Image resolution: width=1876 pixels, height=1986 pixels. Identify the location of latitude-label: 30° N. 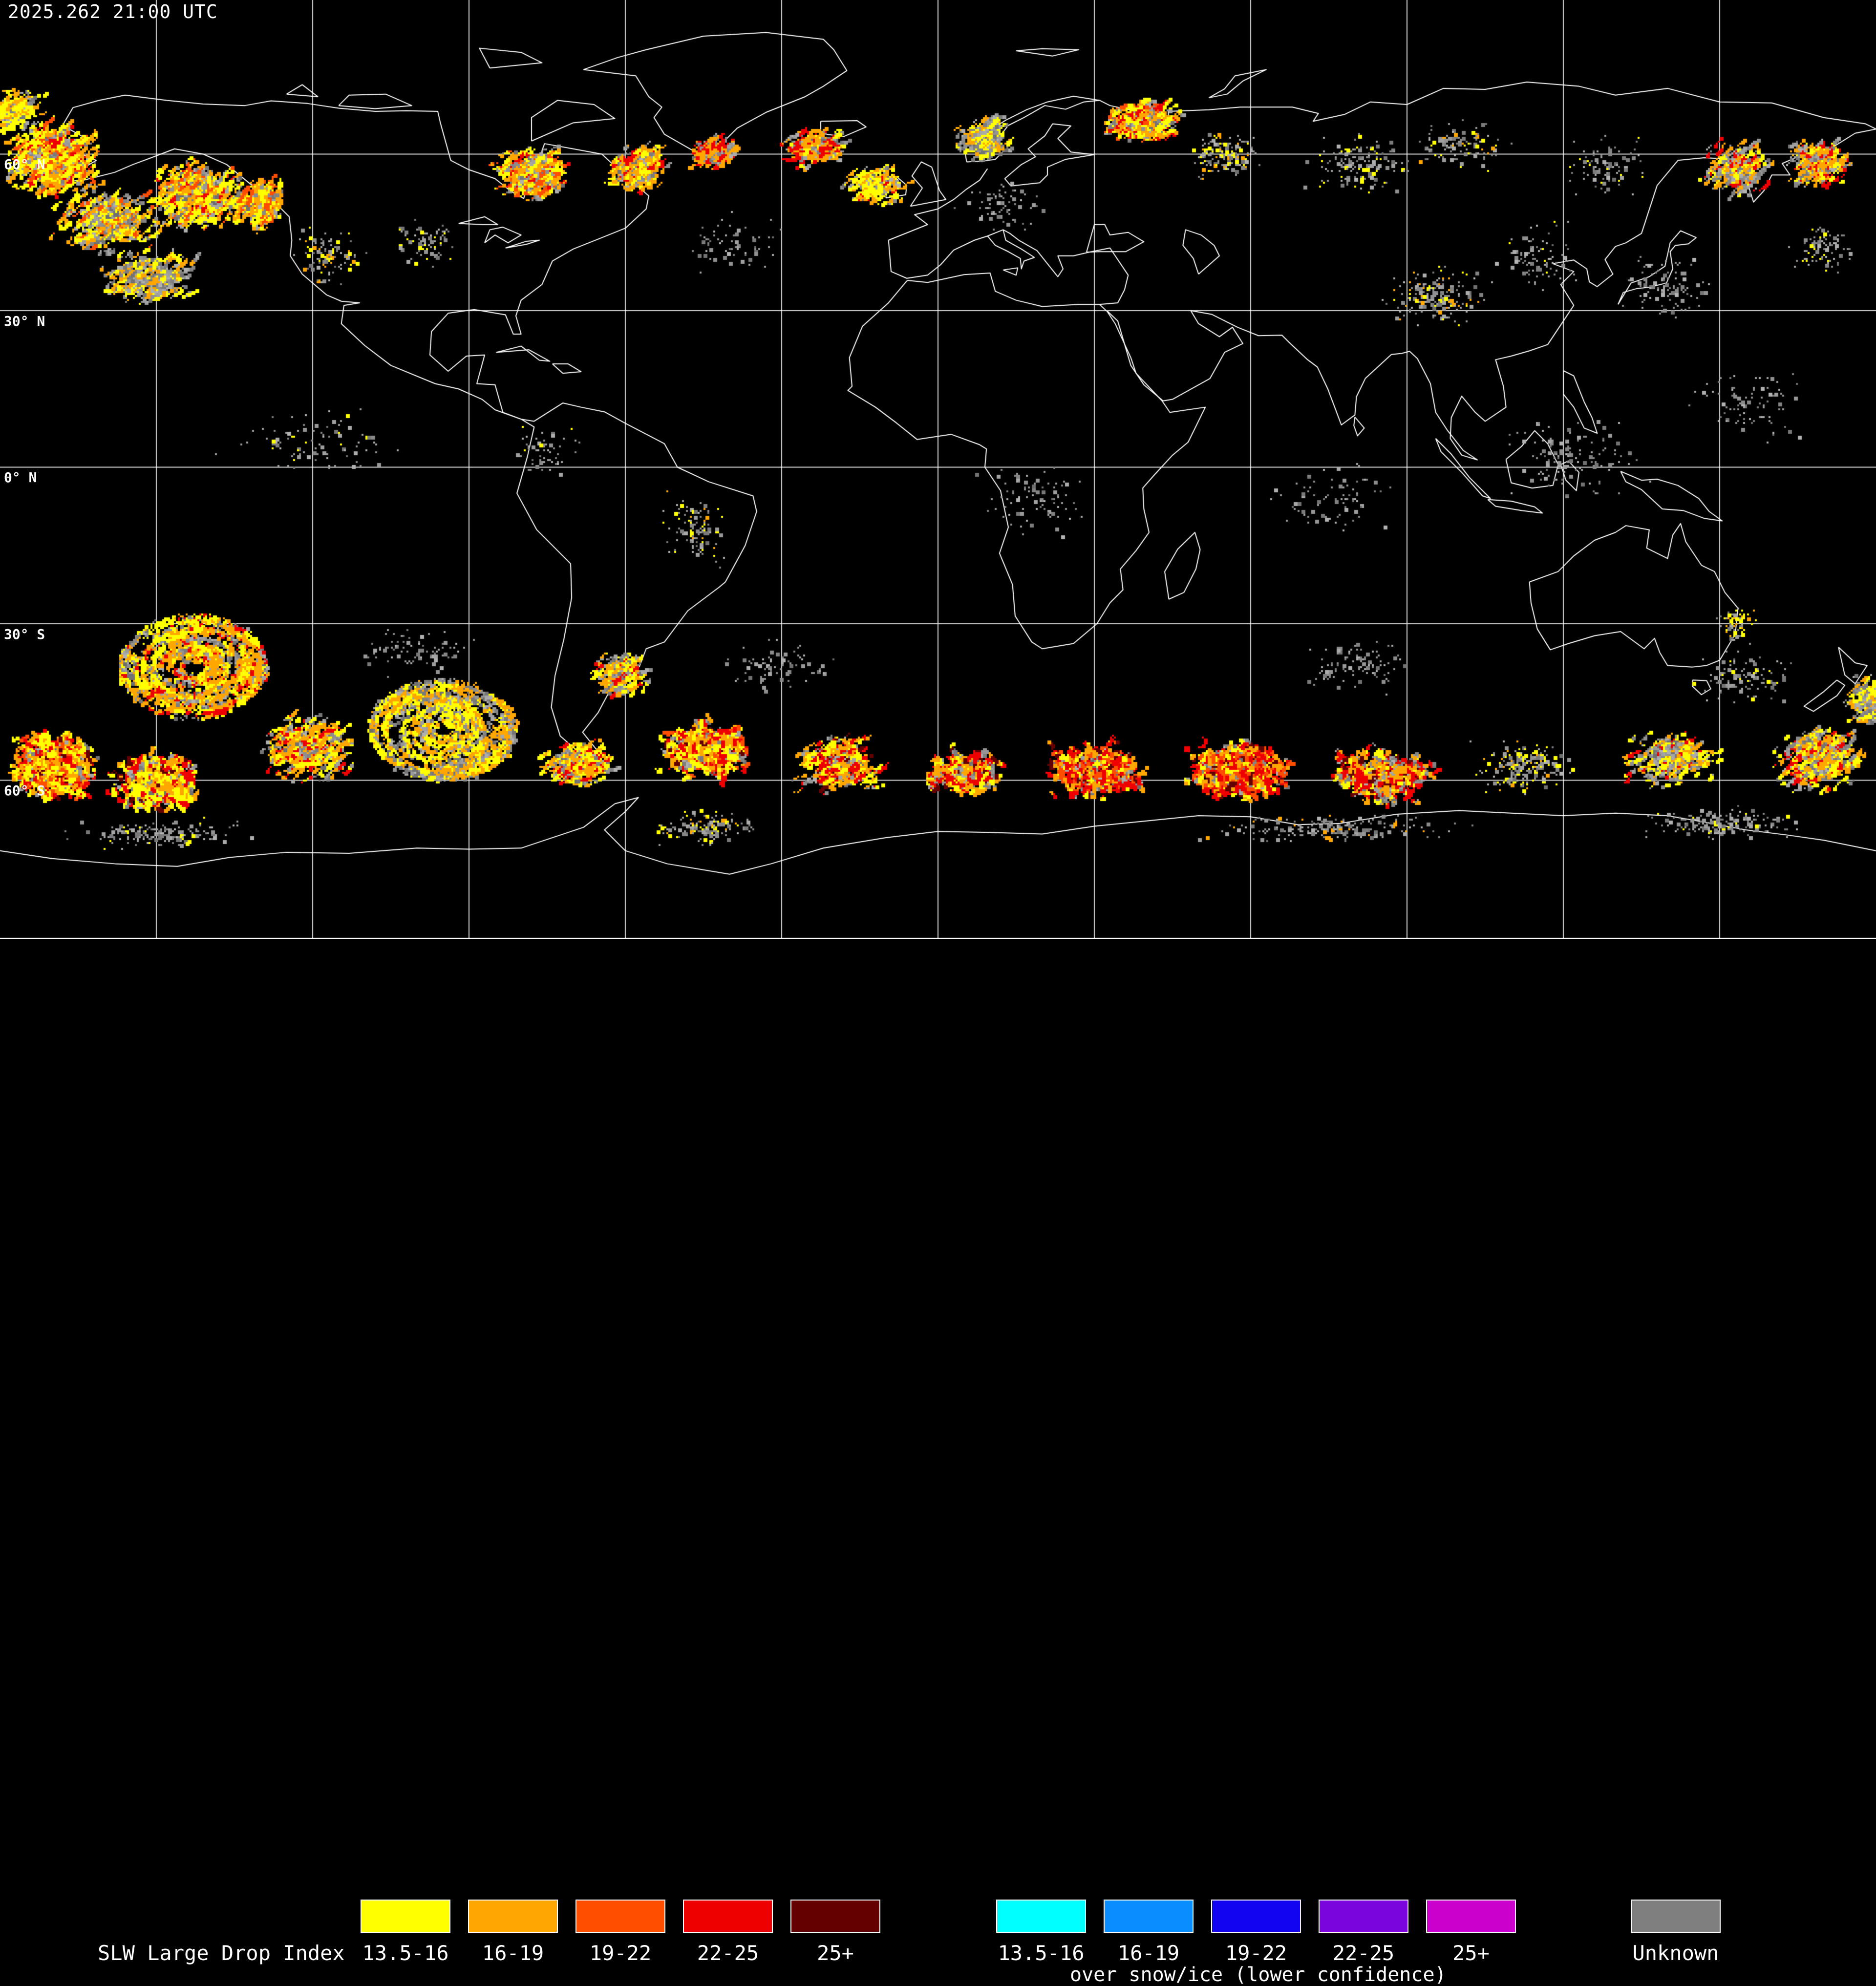
(24, 321).